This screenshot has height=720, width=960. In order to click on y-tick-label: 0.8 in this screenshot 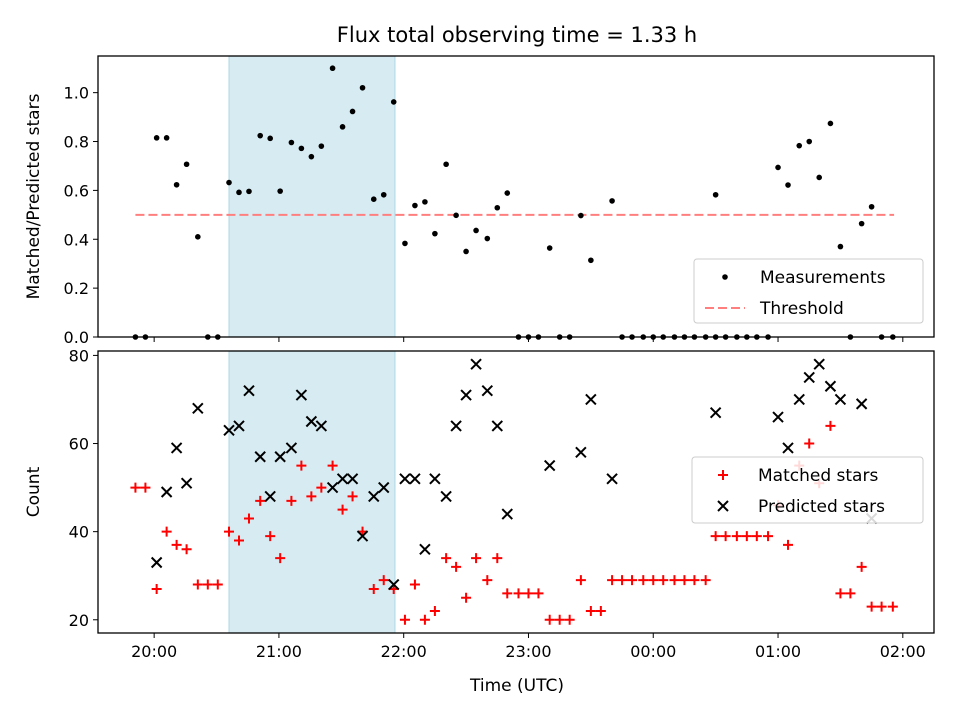, I will do `click(76, 142)`.